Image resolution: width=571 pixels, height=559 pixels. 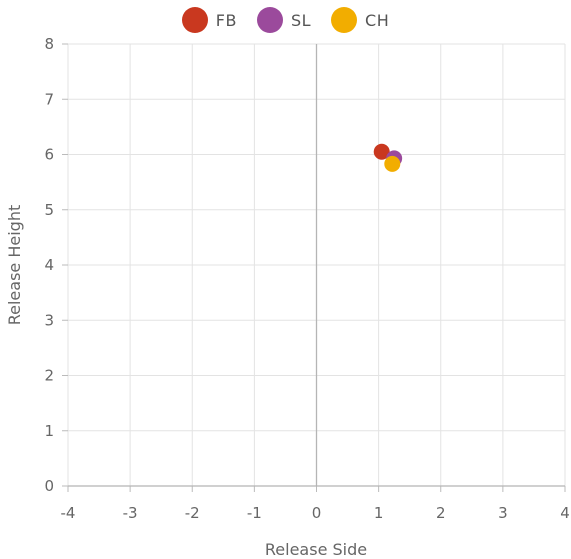 What do you see at coordinates (49, 431) in the screenshot?
I see `y-tick-label: 1` at bounding box center [49, 431].